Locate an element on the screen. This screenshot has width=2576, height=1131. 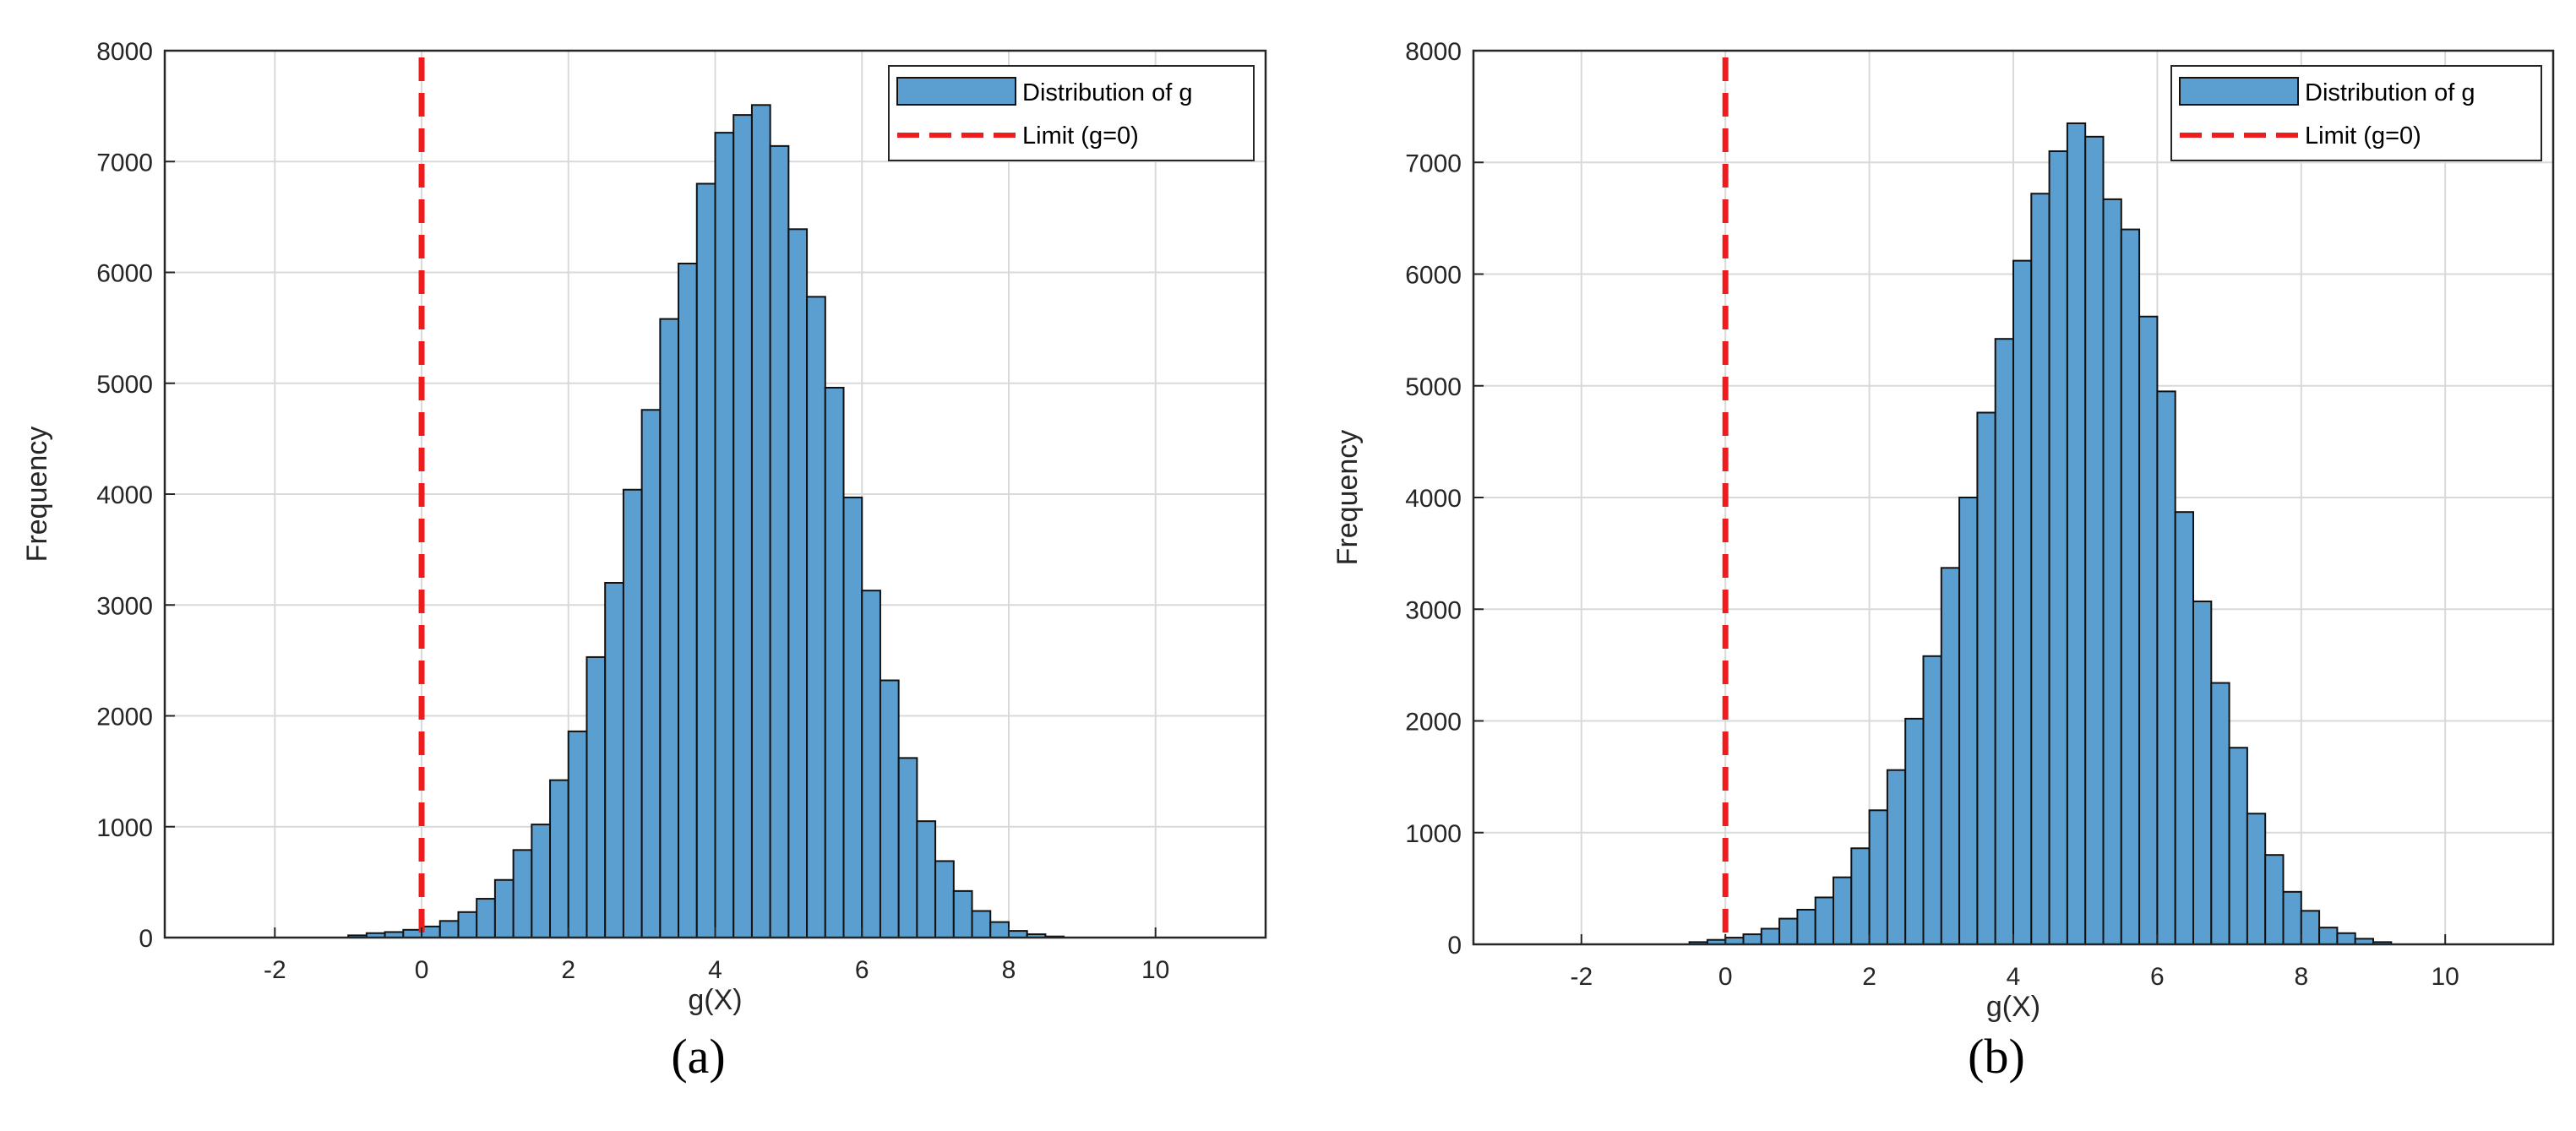
y-tick-label: 5000 is located at coordinates (125, 385).